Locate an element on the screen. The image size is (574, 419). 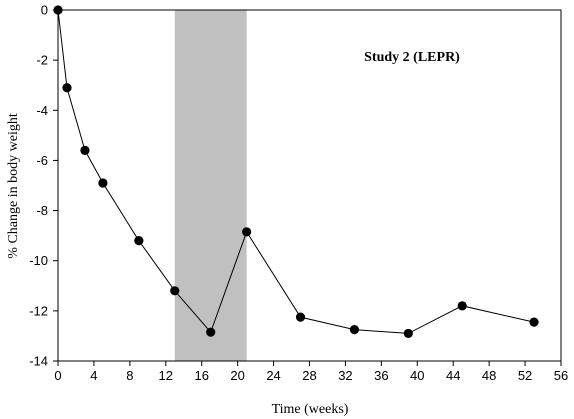
y-tick-label: -2 is located at coordinates (42, 60).